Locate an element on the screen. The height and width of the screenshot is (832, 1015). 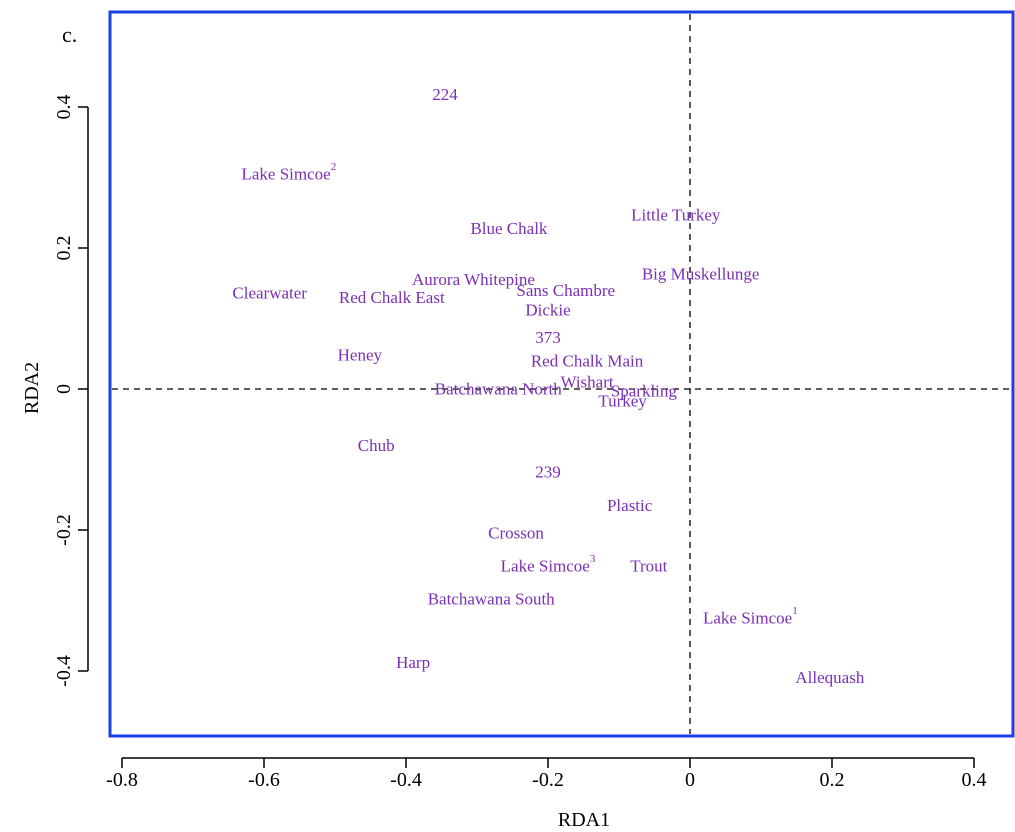
site-label-superscript: 3 is located at coordinates (593, 559).